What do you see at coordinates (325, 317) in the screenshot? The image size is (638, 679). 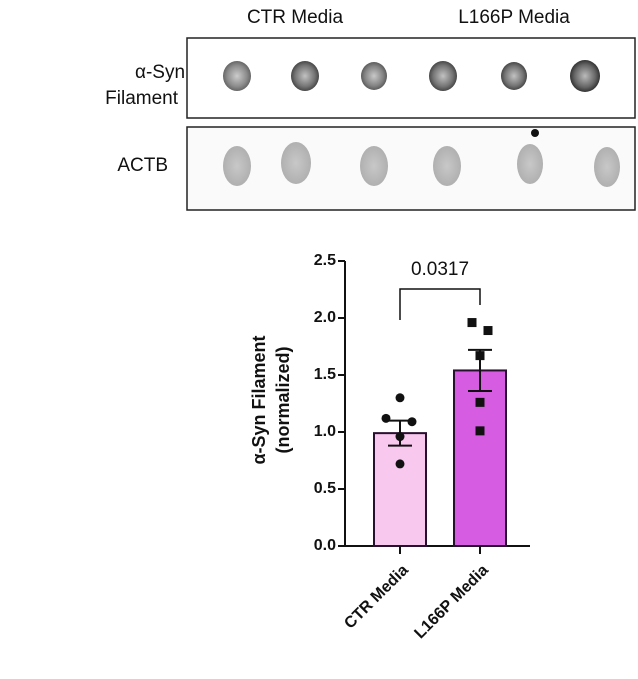 I see `y-tick-label: 2.0` at bounding box center [325, 317].